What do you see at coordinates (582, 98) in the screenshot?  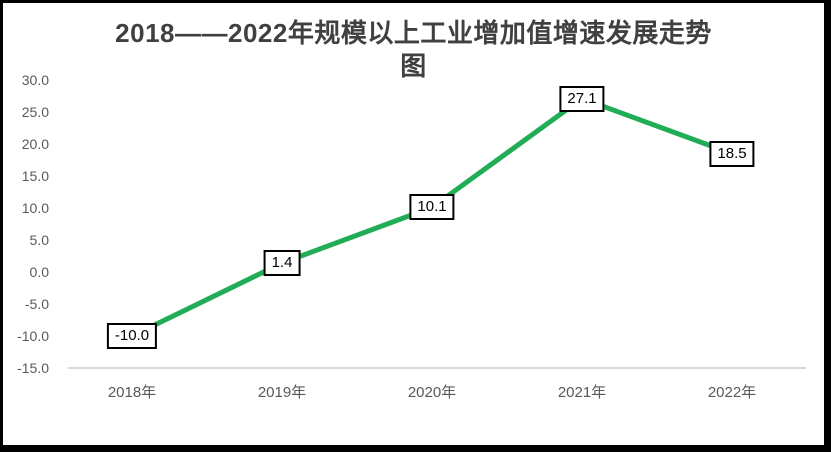 I see `data-label: 27.1` at bounding box center [582, 98].